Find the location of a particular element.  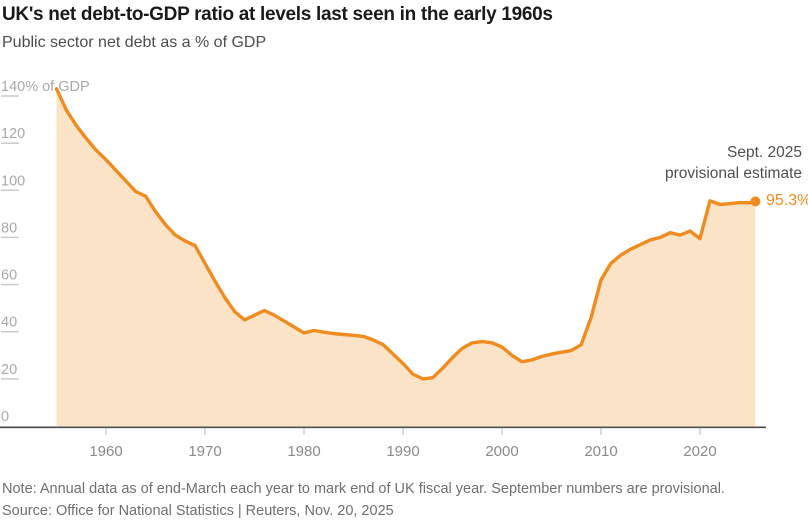

x-axis-label: 2020 is located at coordinates (699, 451).